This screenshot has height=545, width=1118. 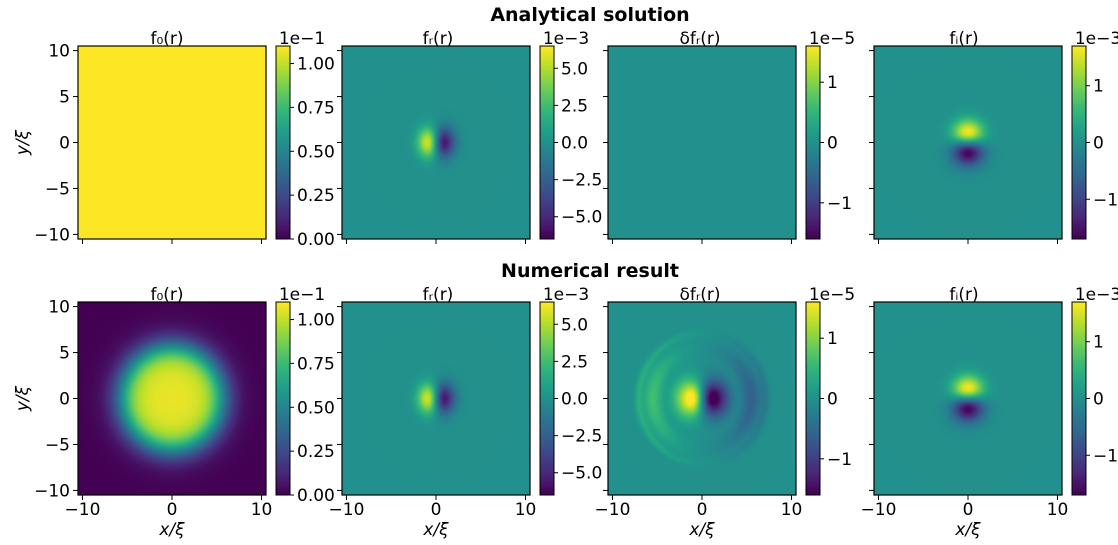 I want to click on heatmap-panel: fᵣ(r) −10 0 10 −5.0 −2.5 0.0 2.5 5.0 1e−3 x/ξ, so click(x=466, y=412).